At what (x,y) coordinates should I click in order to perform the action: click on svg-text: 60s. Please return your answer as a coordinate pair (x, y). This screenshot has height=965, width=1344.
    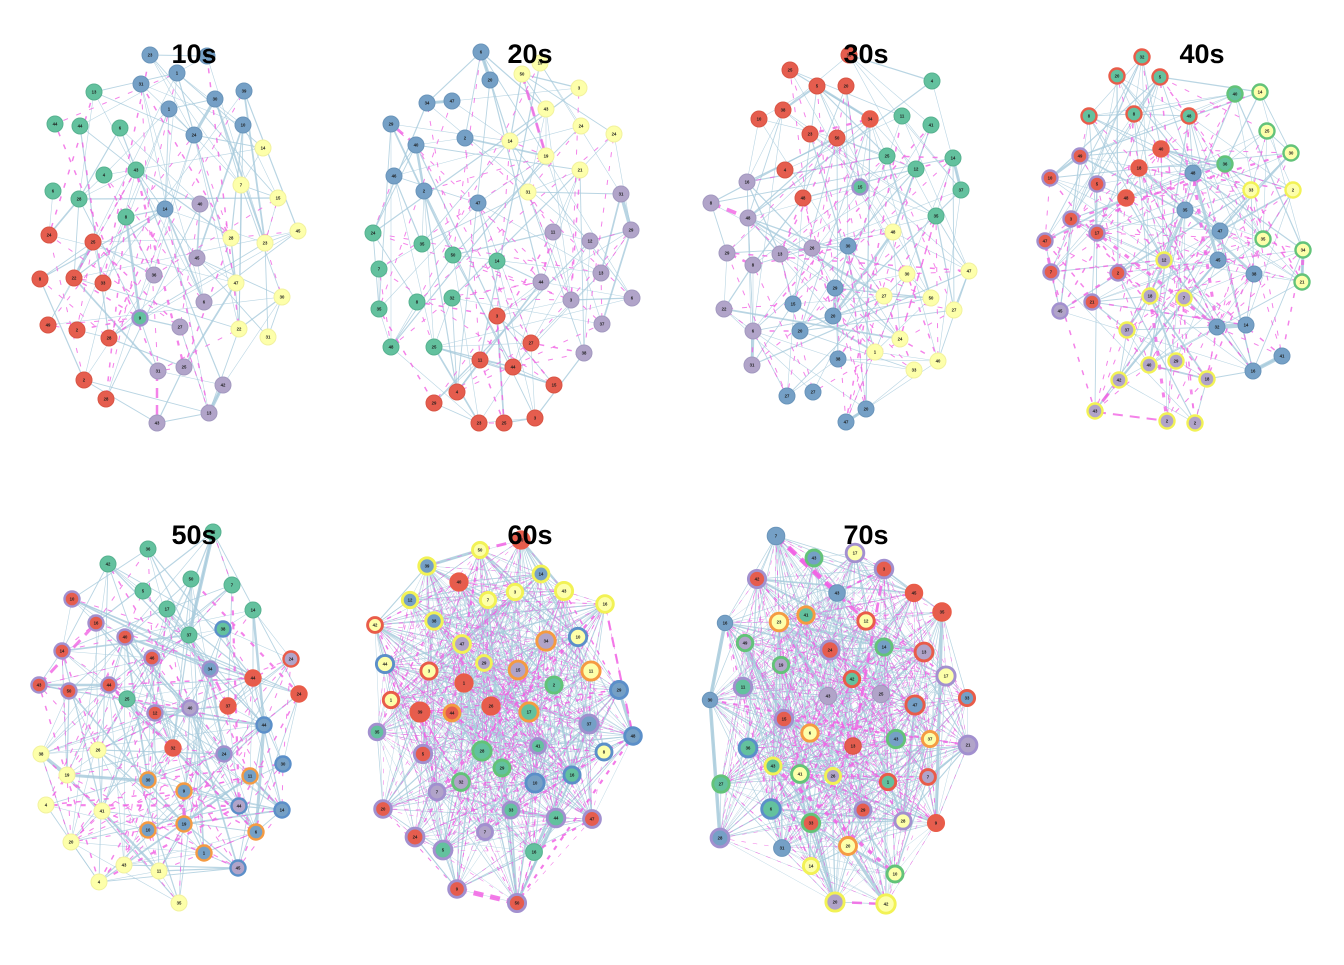
    Looking at the image, I should click on (529, 535).